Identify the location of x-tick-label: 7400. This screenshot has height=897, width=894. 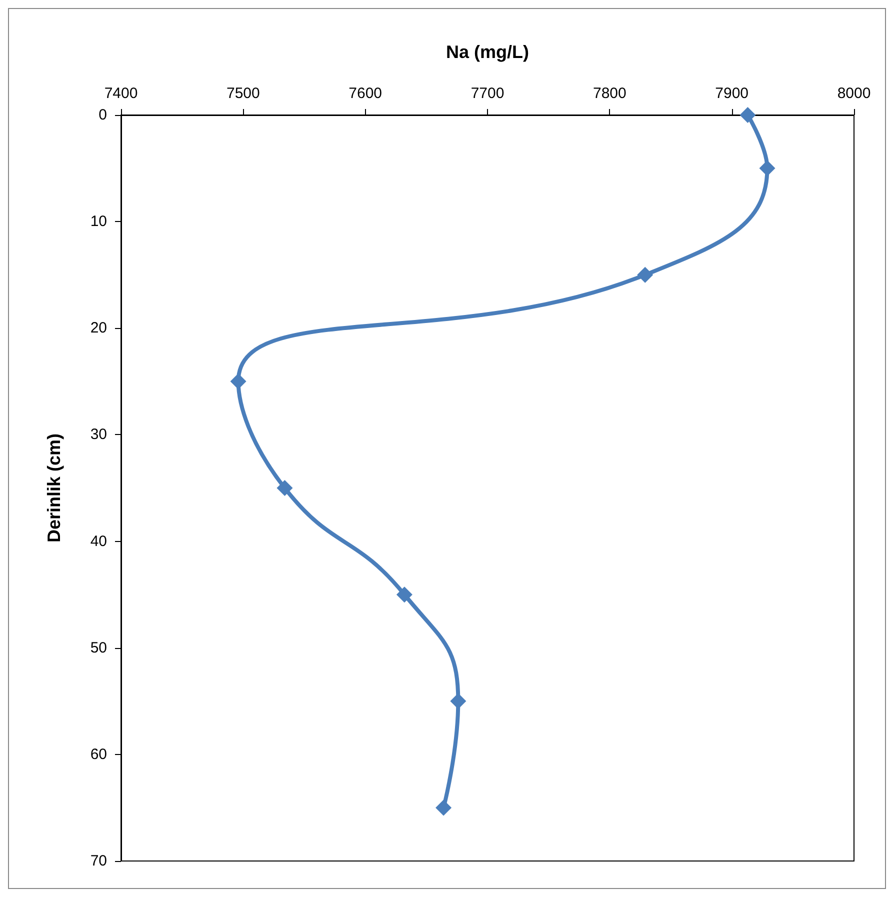
(121, 93).